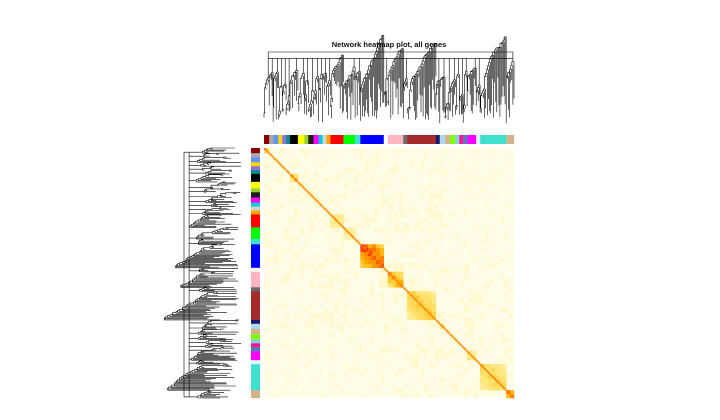  Describe the element at coordinates (389, 44) in the screenshot. I see `plot-title: Network heatmap plot, all genes` at that location.